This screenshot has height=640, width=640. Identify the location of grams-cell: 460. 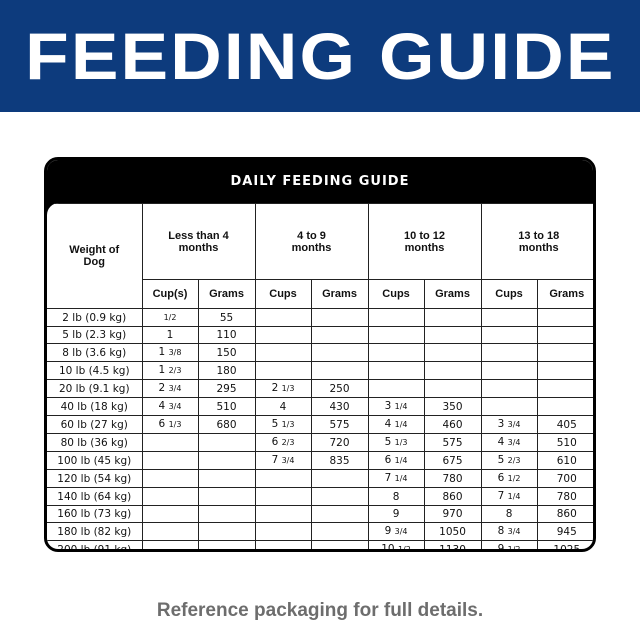
(452, 425).